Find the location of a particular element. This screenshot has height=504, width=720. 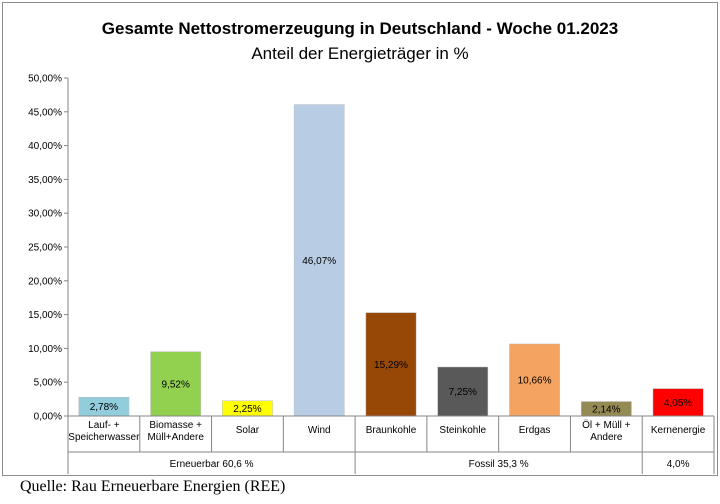

data-label: 15,29% is located at coordinates (391, 365).